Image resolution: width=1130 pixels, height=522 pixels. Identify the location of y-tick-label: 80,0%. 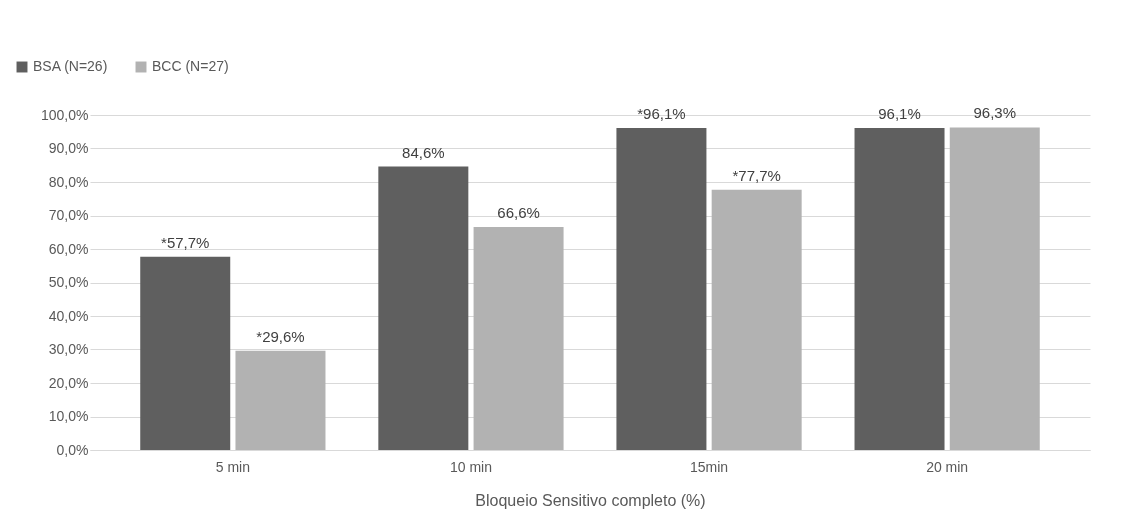
(68, 181).